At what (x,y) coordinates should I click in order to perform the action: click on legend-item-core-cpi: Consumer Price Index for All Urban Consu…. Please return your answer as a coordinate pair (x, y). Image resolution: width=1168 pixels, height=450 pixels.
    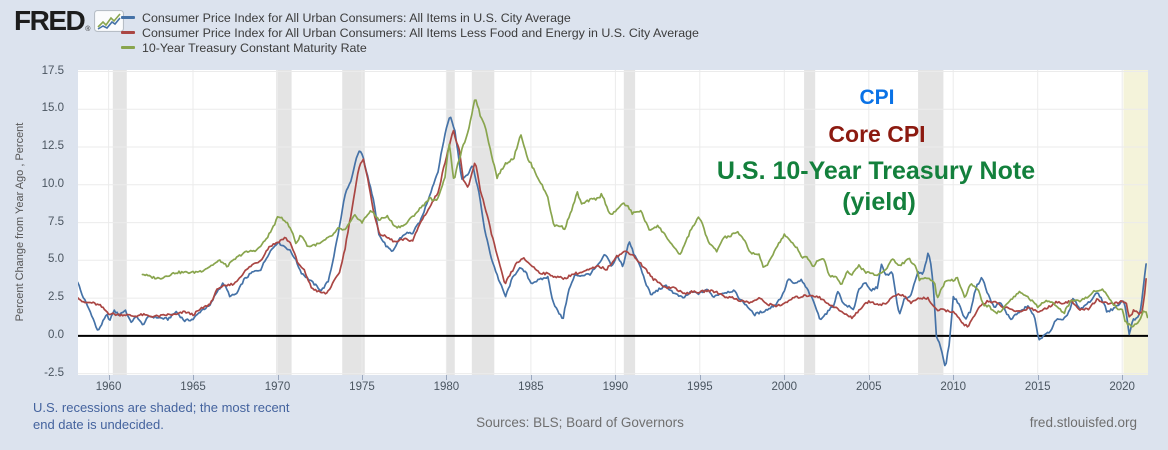
    Looking at the image, I should click on (410, 32).